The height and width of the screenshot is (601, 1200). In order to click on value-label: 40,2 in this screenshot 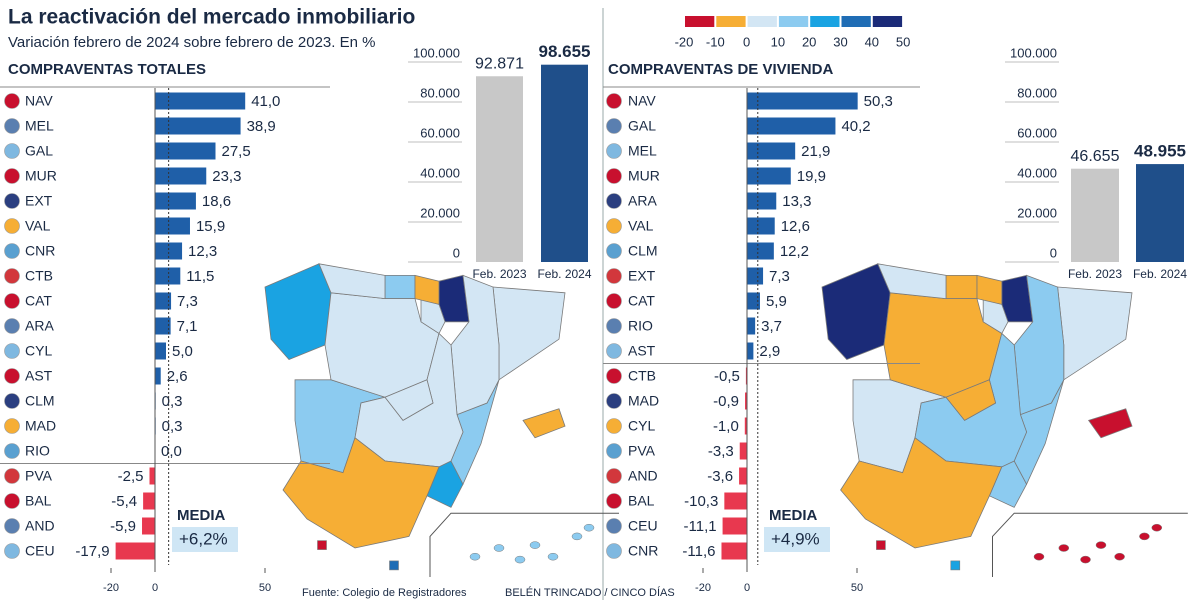, I will do `click(855, 126)`.